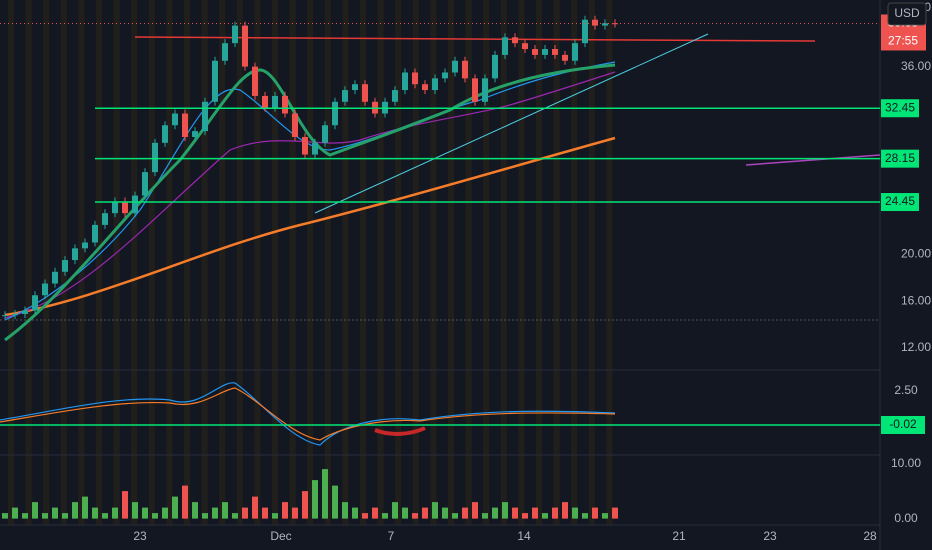 This screenshot has width=932, height=550. What do you see at coordinates (900, 107) in the screenshot?
I see `level-label: 32.45` at bounding box center [900, 107].